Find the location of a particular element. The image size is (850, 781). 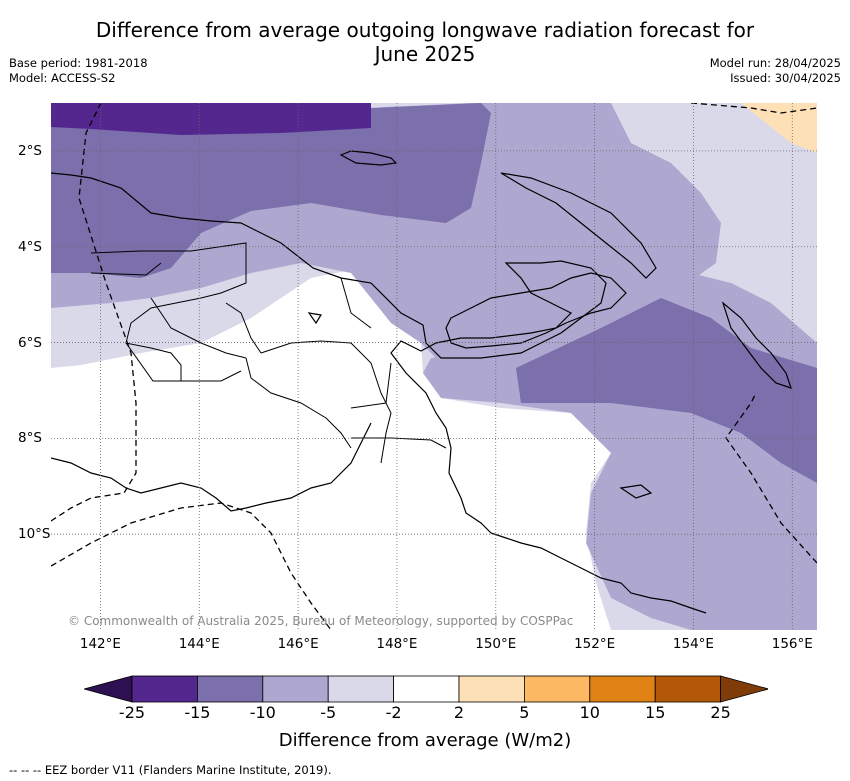

x-tick-label: 144°E is located at coordinates (199, 644).